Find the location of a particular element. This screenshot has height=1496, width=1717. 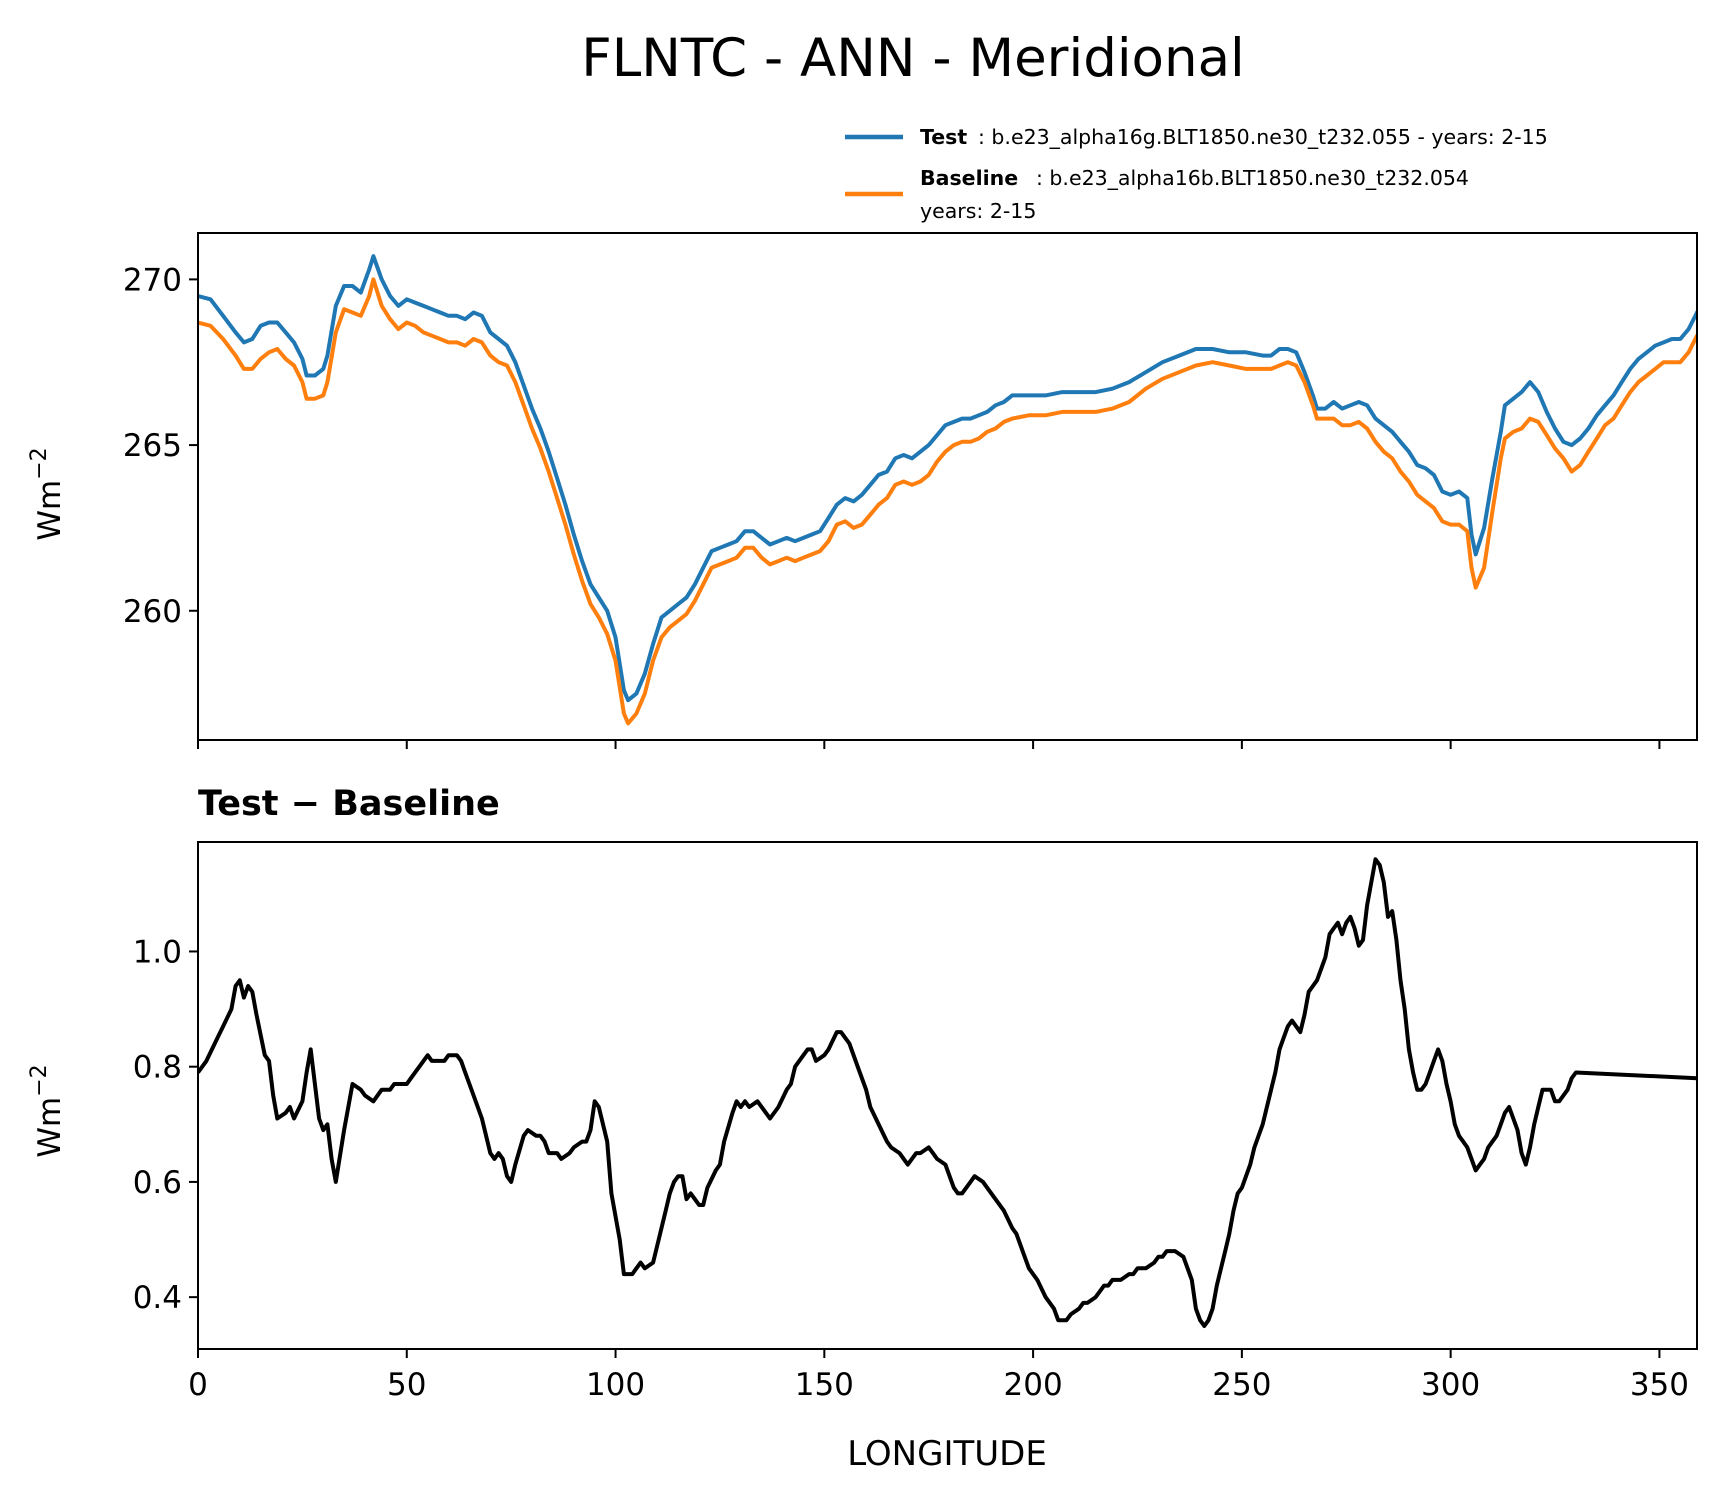

bottom-y-axis-label-exponent: −2 is located at coordinates (39, 1080).